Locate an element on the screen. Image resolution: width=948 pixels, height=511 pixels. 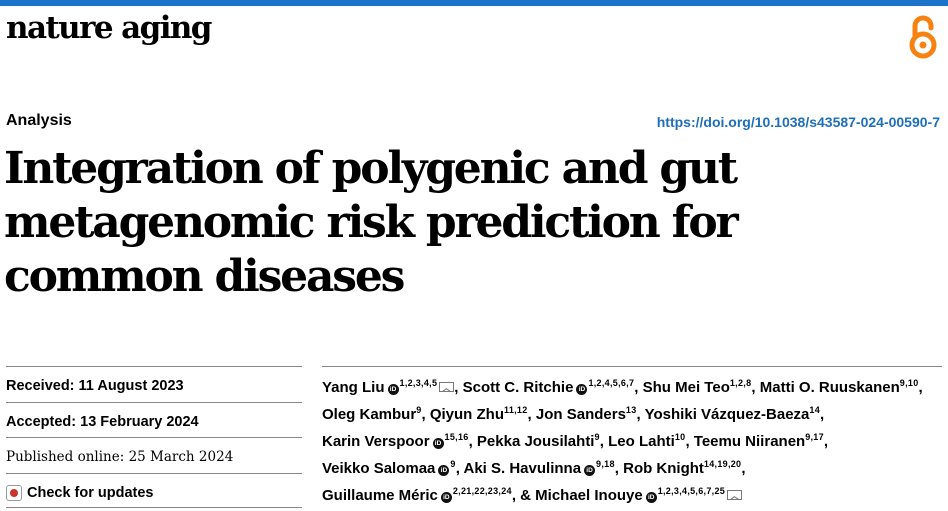
author-name-text: Yang Liu is located at coordinates (353, 387).